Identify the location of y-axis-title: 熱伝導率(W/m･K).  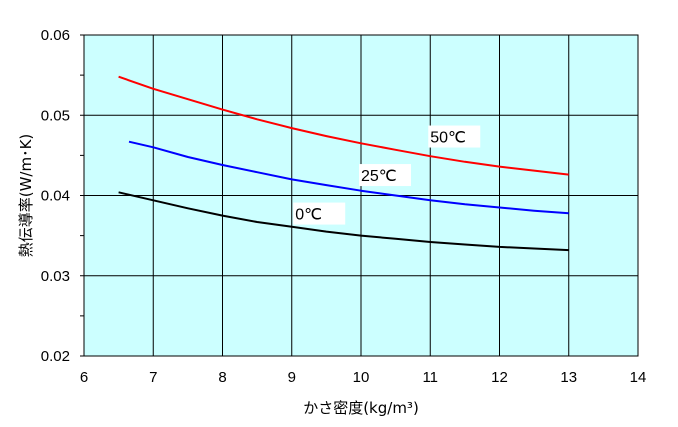
(26, 196).